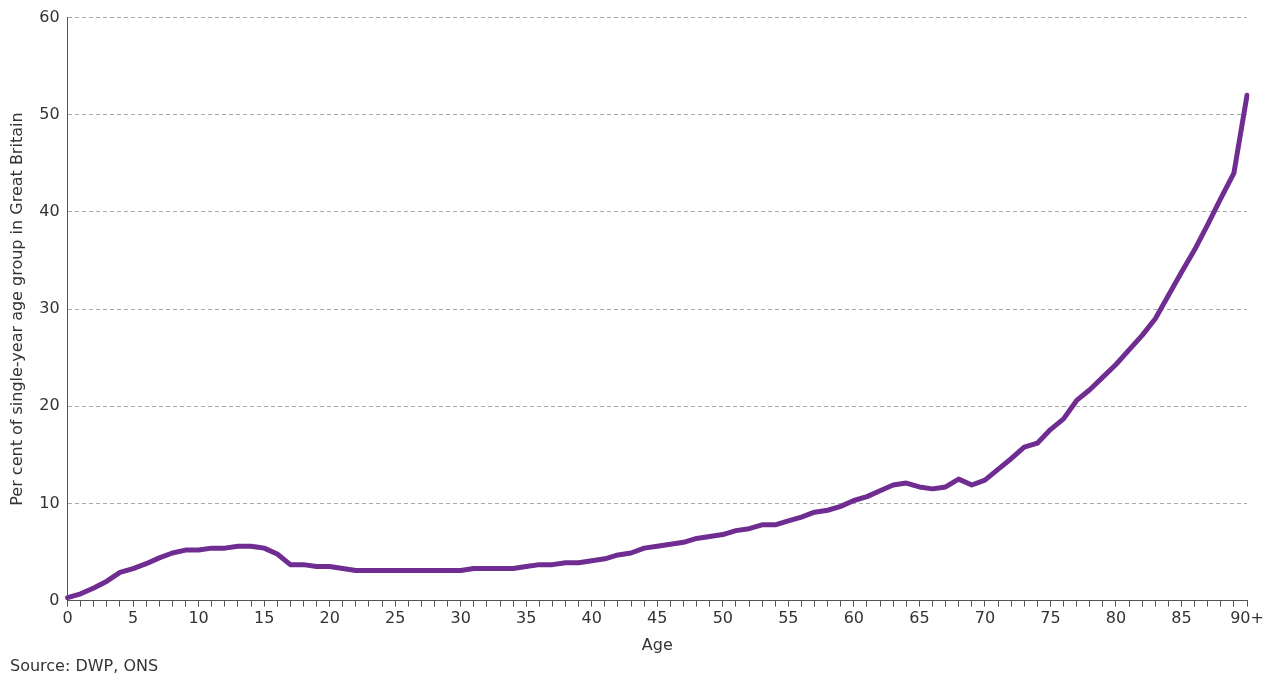 Image resolution: width=1277 pixels, height=679 pixels. What do you see at coordinates (264, 618) in the screenshot?
I see `x-tick-label: 15` at bounding box center [264, 618].